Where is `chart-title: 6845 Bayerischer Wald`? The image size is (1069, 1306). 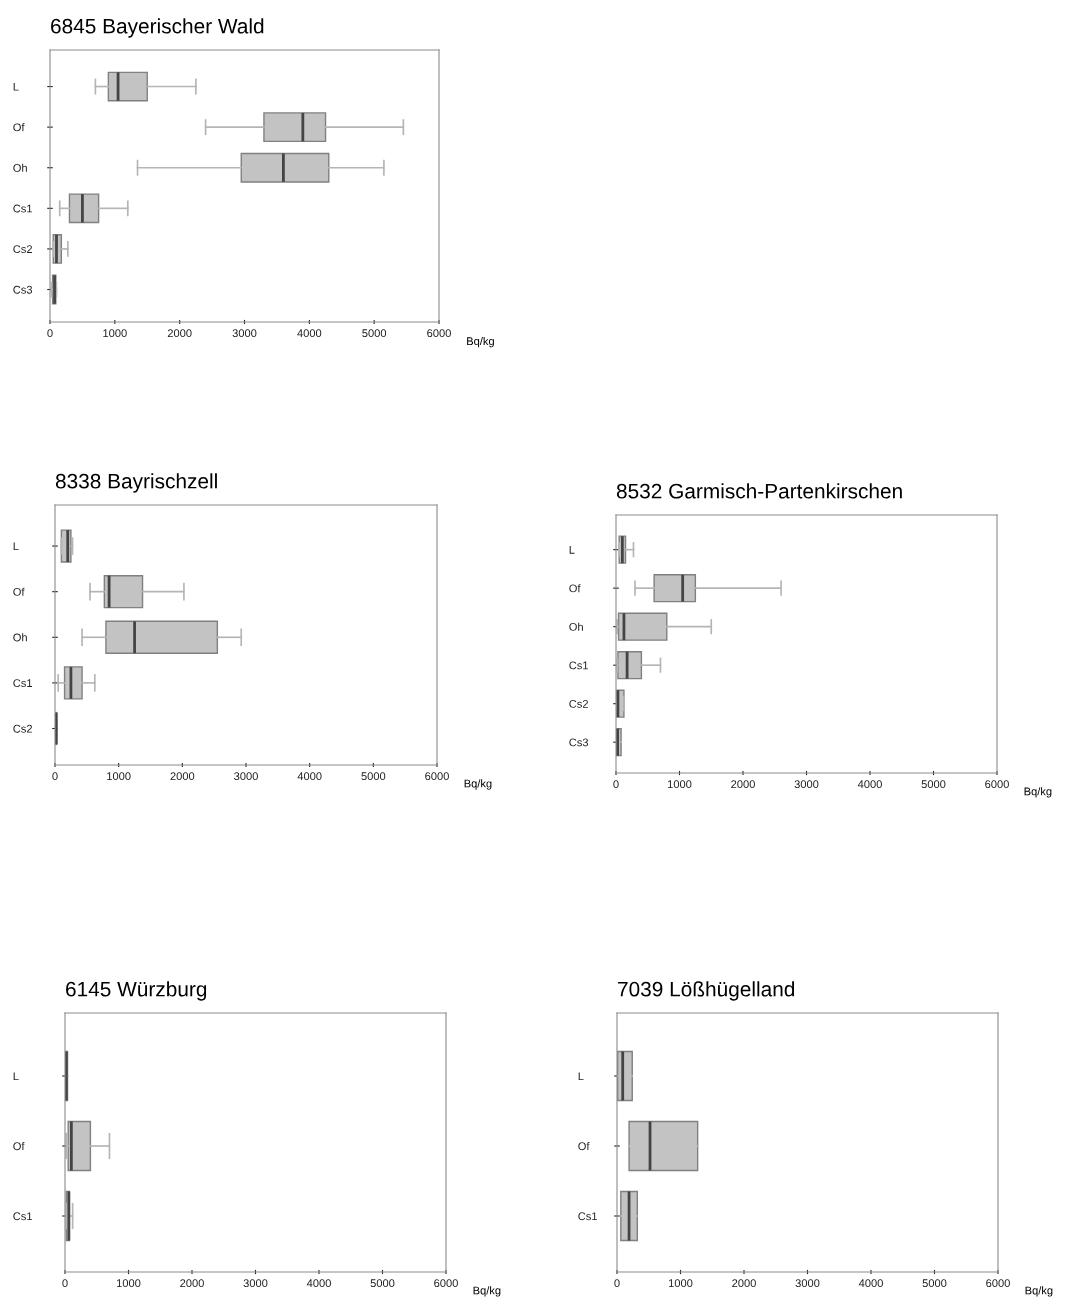 chart-title: 6845 Bayerischer Wald is located at coordinates (157, 28).